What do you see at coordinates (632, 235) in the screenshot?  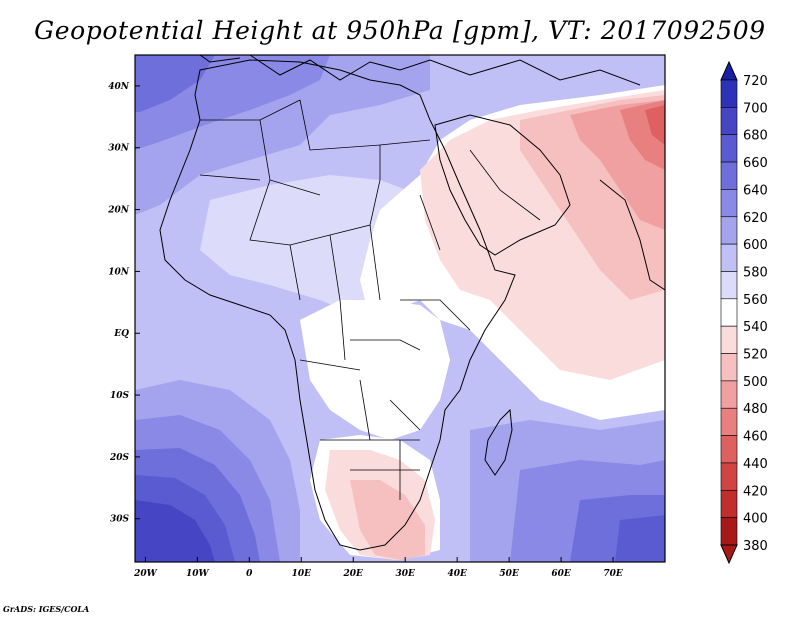 I see `india-coast` at bounding box center [632, 235].